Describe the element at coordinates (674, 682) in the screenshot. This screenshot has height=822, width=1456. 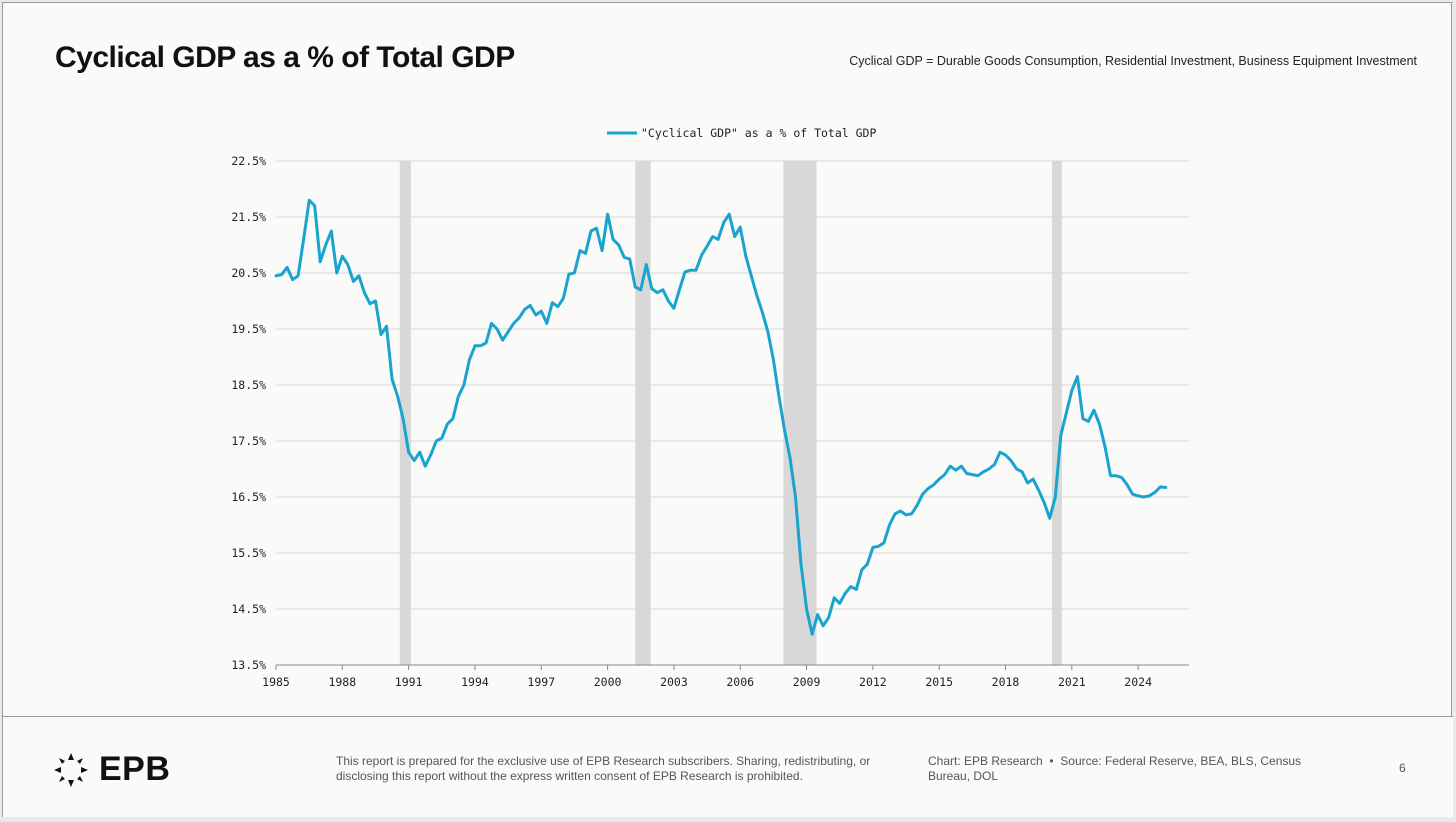
I see `x-tick-label: 2003` at that location.